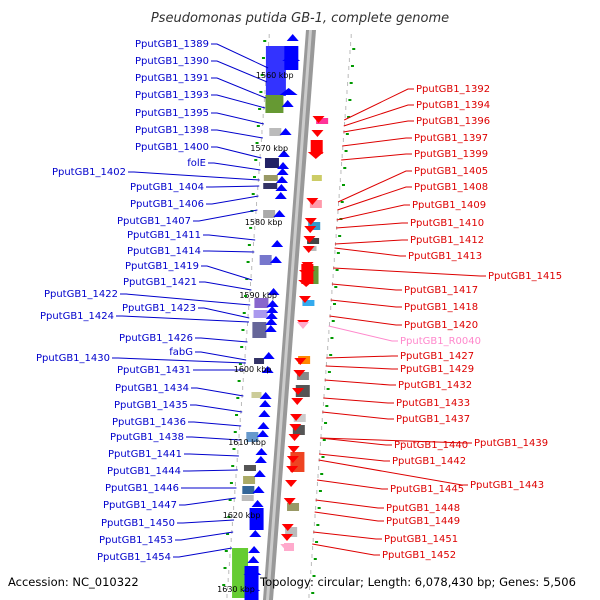  Describe the element at coordinates (172, 44) in the screenshot. I see `gene-label-left: PputGB1_1389` at that location.